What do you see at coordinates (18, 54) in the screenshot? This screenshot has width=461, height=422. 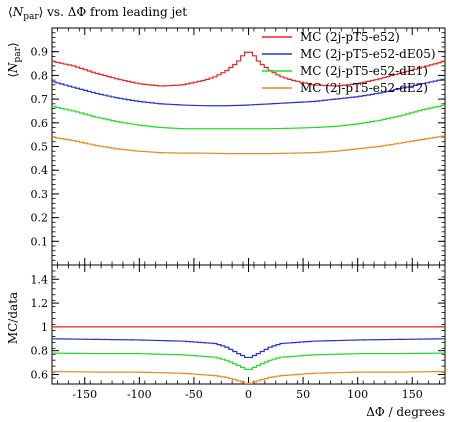 I see `ylabel-sub: par` at bounding box center [18, 54].